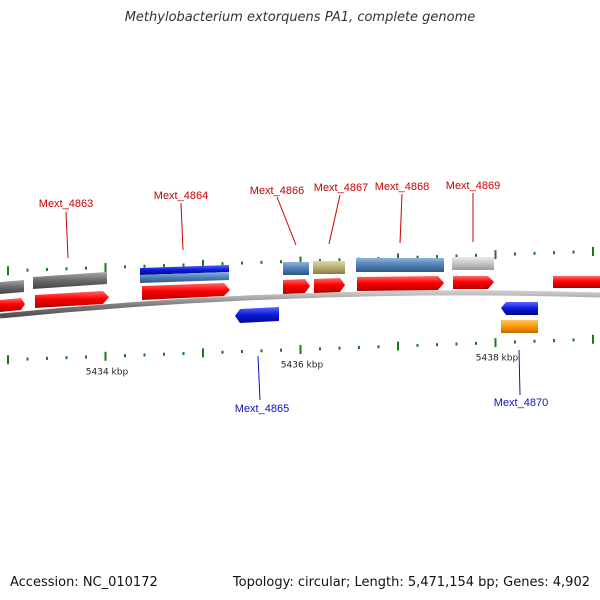  What do you see at coordinates (521, 403) in the screenshot?
I see `gene-label-mext-4870: Mext_4870` at bounding box center [521, 403].